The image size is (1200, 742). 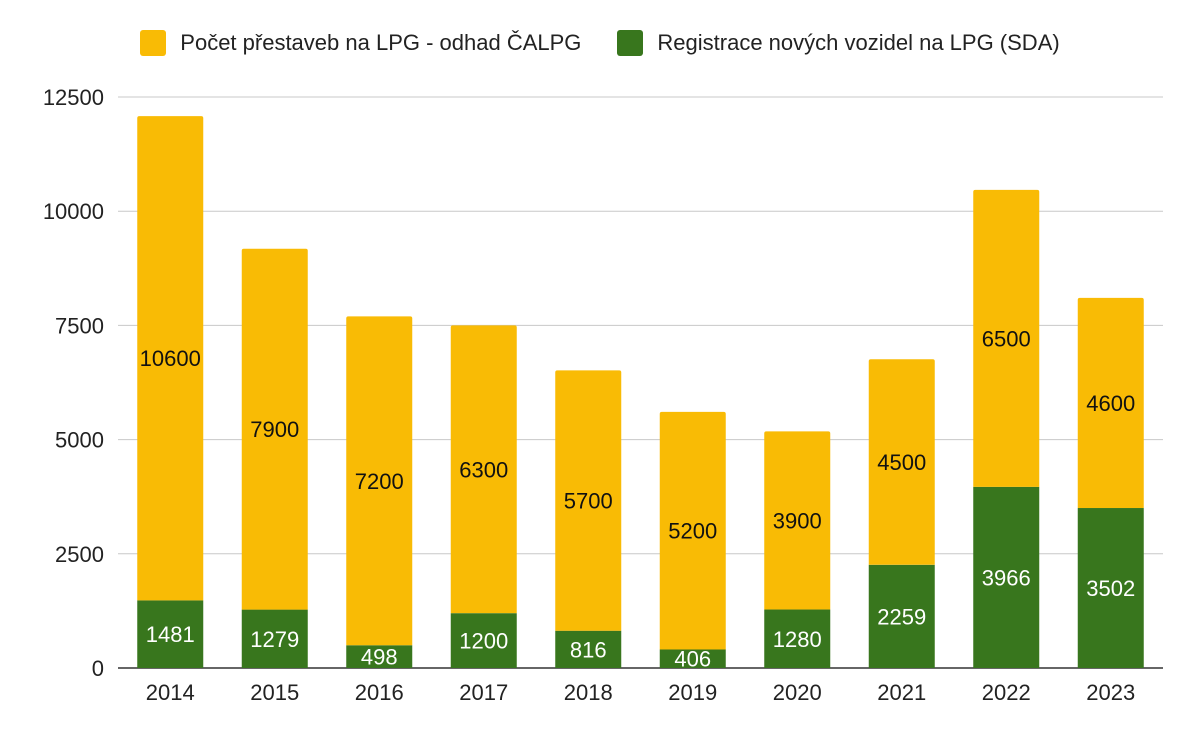 I want to click on data-label: 6300, so click(x=483, y=469).